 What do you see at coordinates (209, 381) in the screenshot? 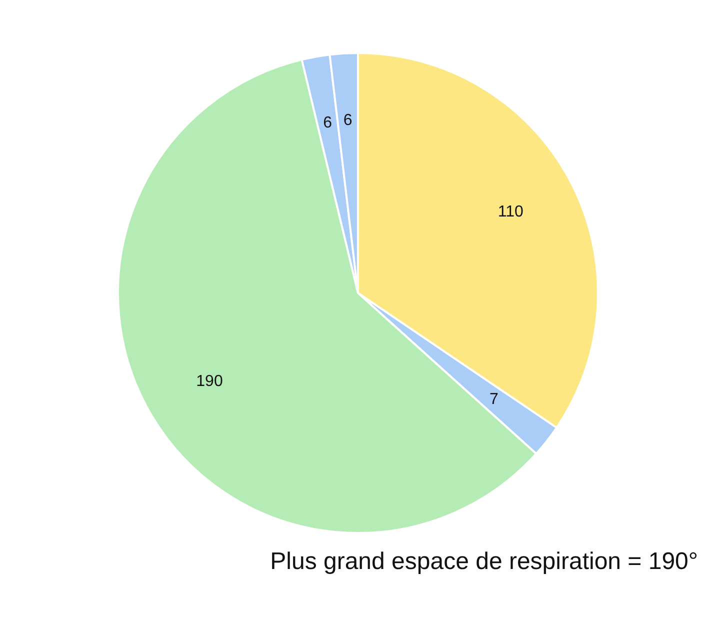
I see `data-label: 190` at bounding box center [209, 381].